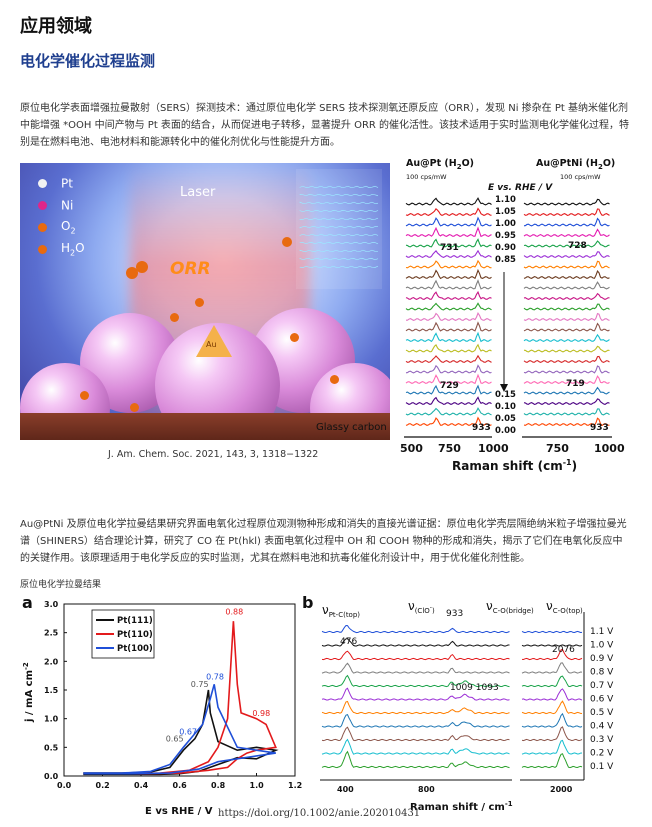  What do you see at coordinates (55, 204) in the screenshot?
I see `legend-item: Ni` at bounding box center [55, 204].